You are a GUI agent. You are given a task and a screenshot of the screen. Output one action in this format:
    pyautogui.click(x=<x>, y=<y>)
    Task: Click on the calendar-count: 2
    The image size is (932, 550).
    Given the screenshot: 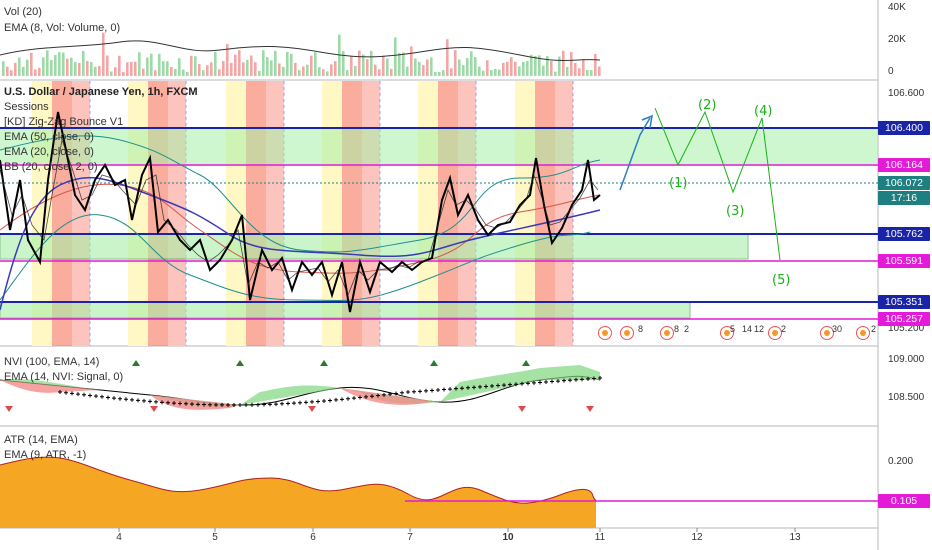 What is the action you would take?
    pyautogui.click(x=874, y=329)
    